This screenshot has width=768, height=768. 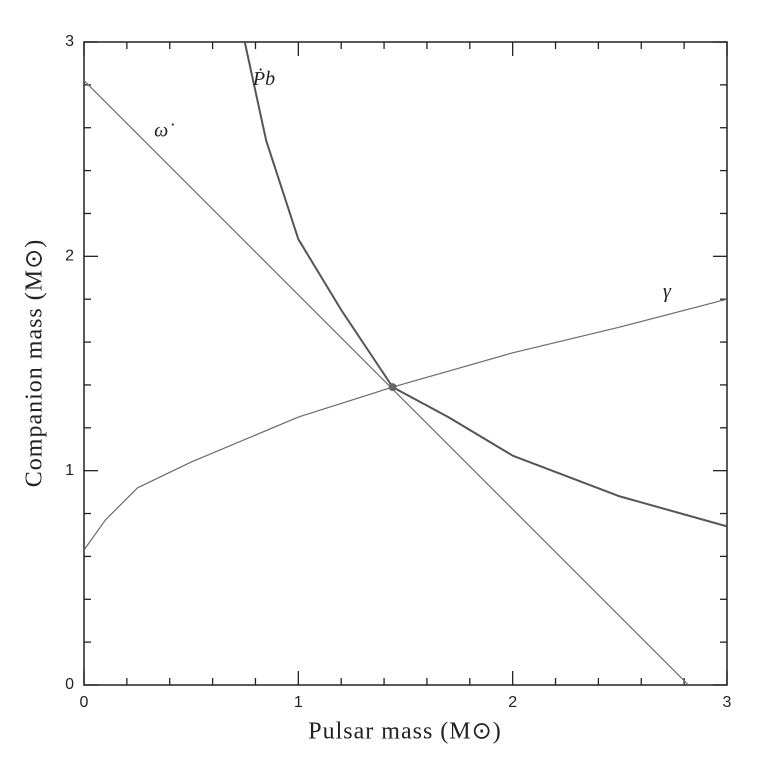 I want to click on y-tick-label: 0, so click(x=69, y=684).